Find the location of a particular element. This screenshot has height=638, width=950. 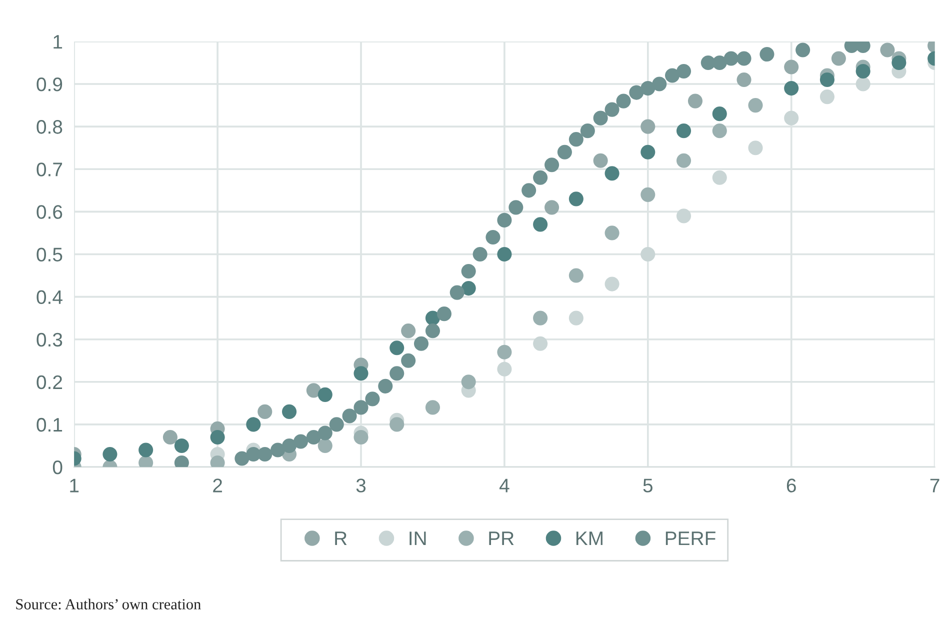

y-tick-label: 0.3 is located at coordinates (49, 339).